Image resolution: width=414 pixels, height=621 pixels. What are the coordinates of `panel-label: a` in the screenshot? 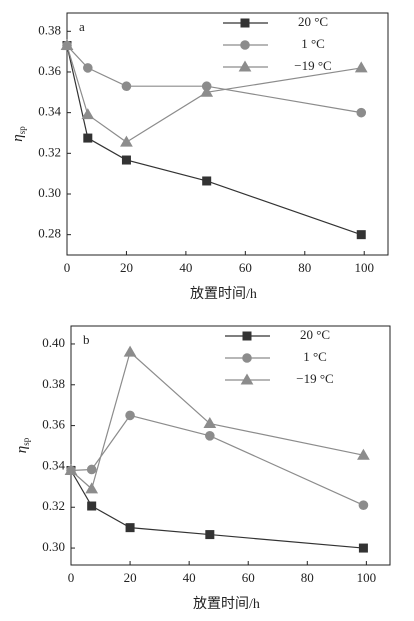 It's located at (82, 26).